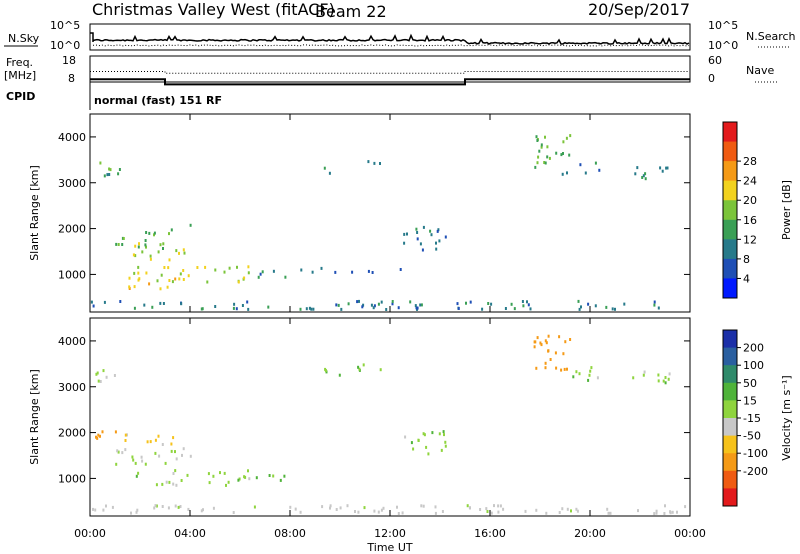 The image size is (800, 554). Describe the element at coordinates (730, 210) in the screenshot. I see `colorbar-frame` at that location.